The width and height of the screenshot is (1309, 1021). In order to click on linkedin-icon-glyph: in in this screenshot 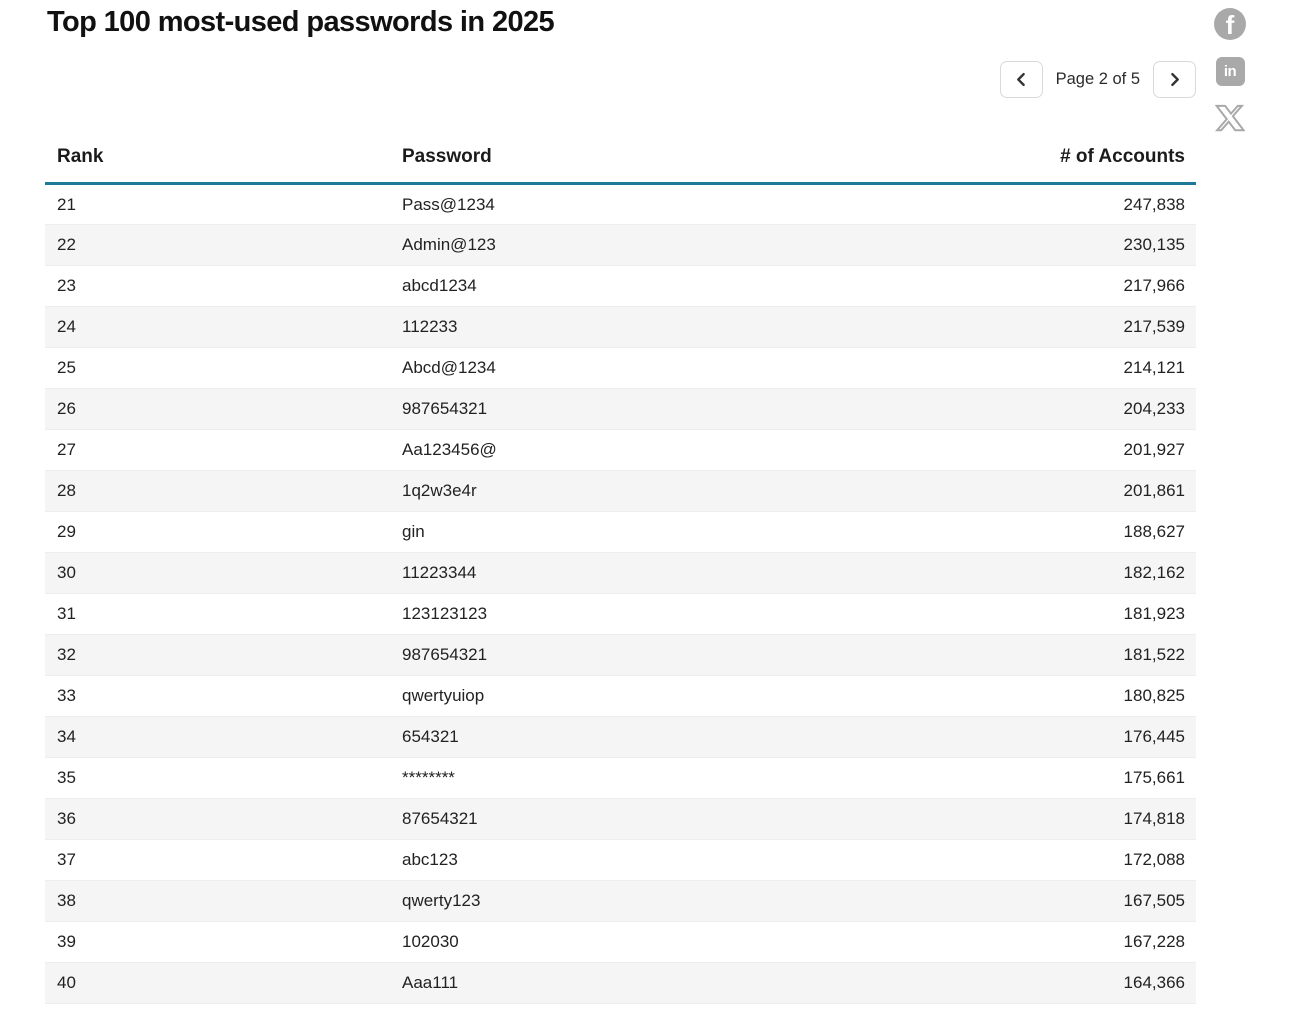, I will do `click(1230, 71)`.